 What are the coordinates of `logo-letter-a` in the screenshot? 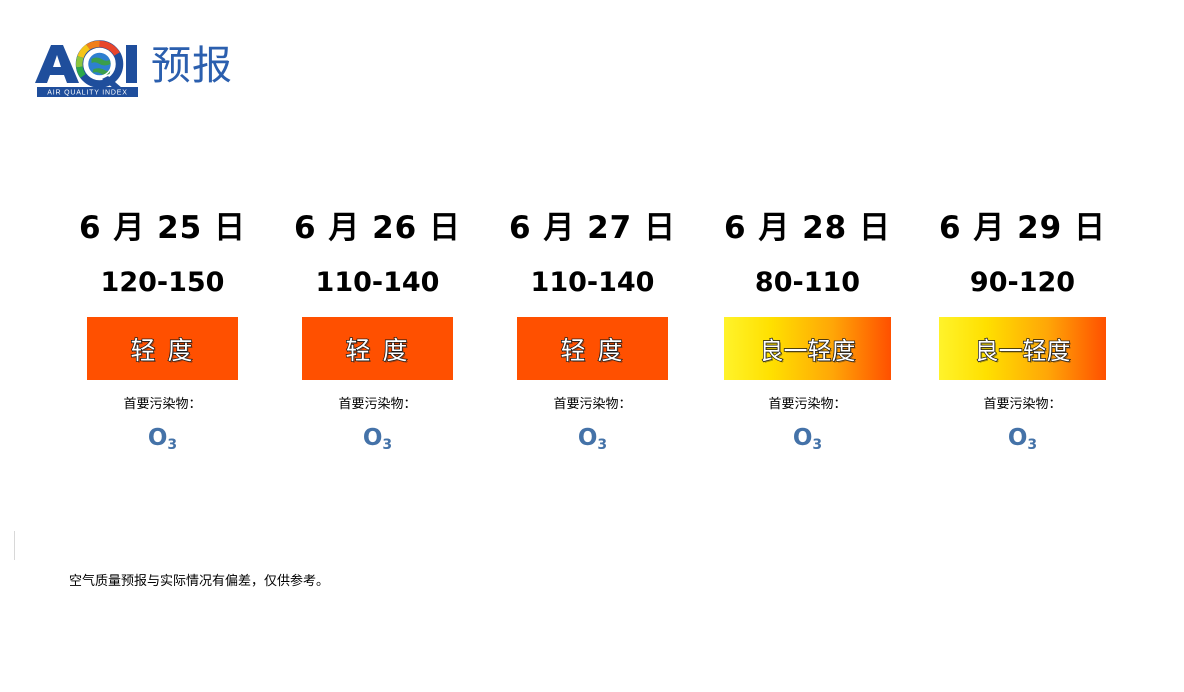 It's located at (57, 64).